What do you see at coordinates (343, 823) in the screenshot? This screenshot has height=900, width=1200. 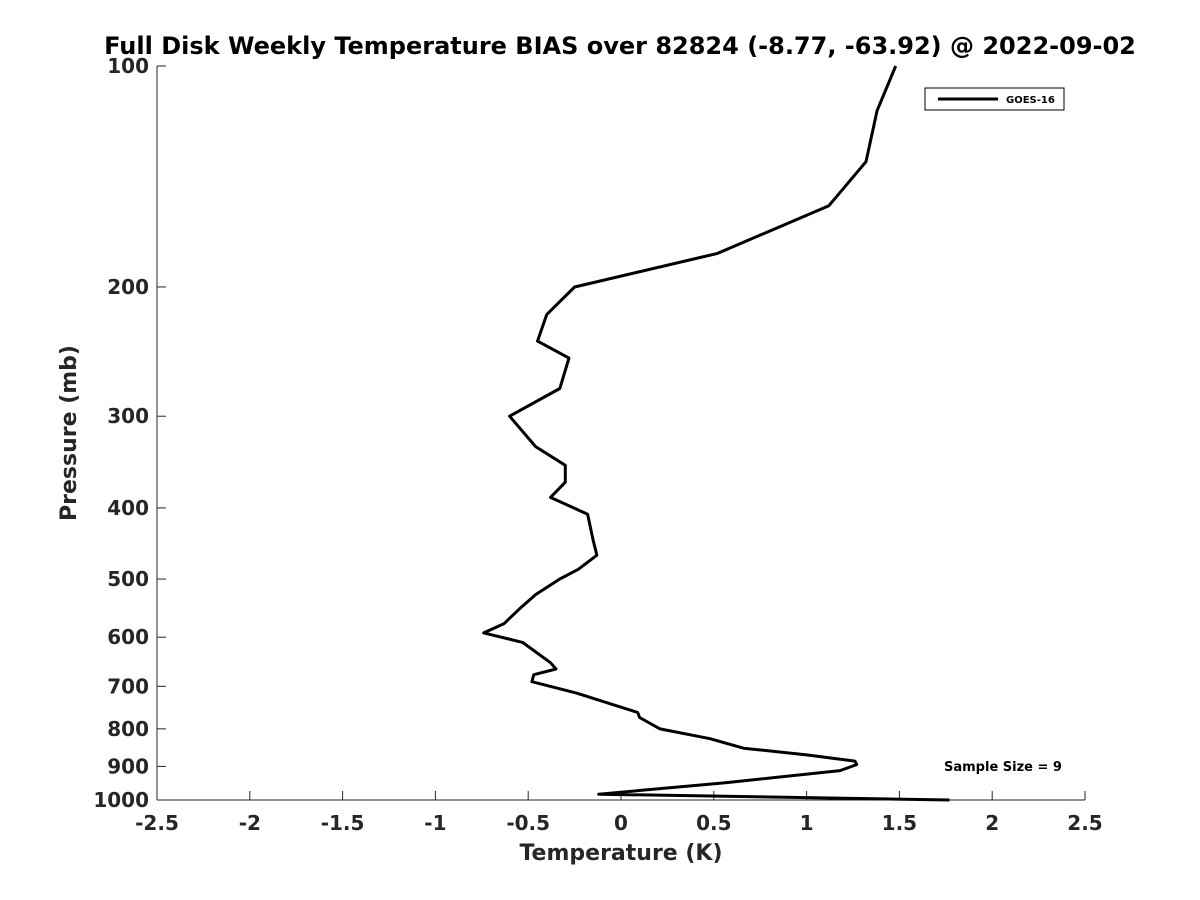 I see `x-tick-label: -1.5` at bounding box center [343, 823].